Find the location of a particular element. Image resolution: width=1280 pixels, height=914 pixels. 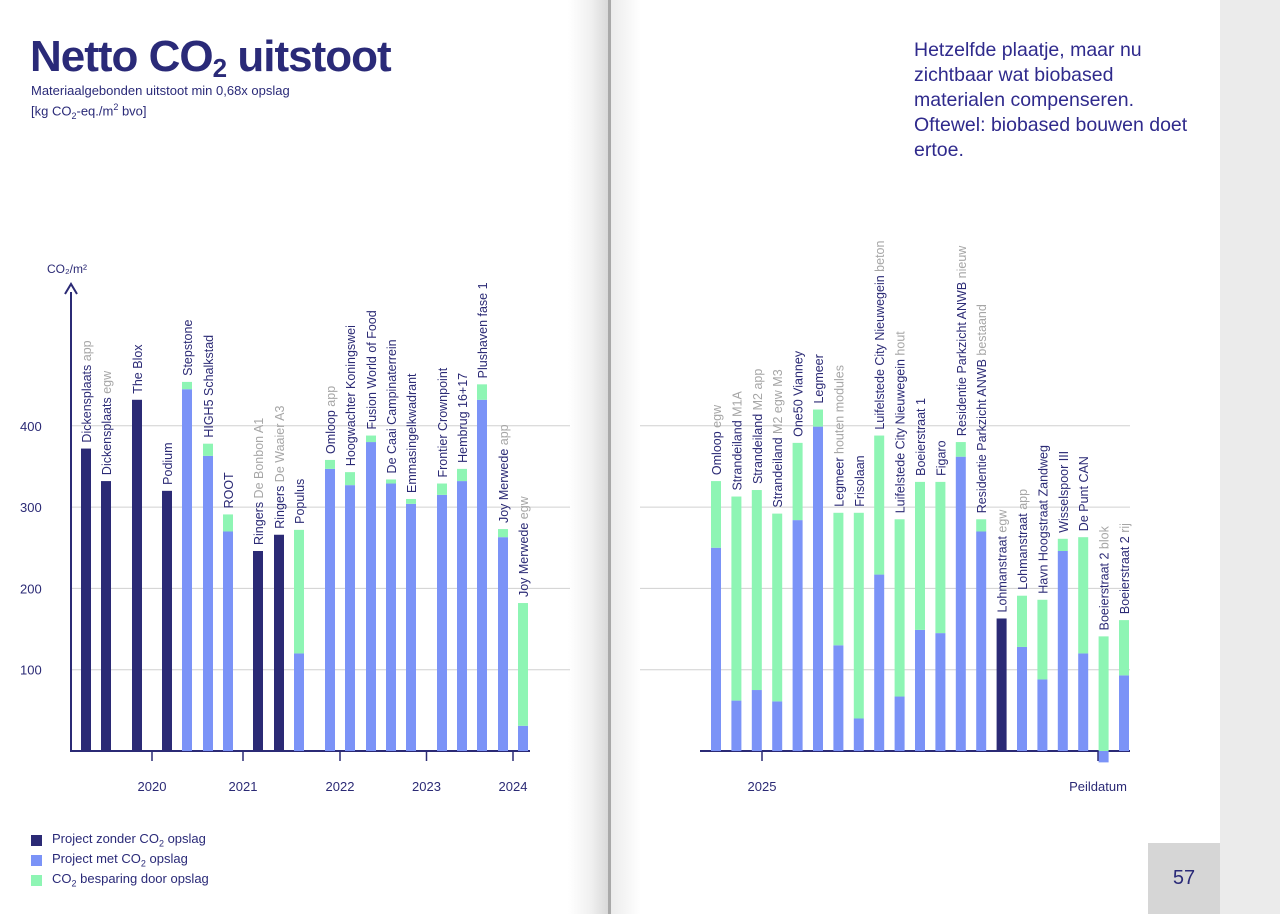

bar-label-name: Stepstone is located at coordinates (188, 348).